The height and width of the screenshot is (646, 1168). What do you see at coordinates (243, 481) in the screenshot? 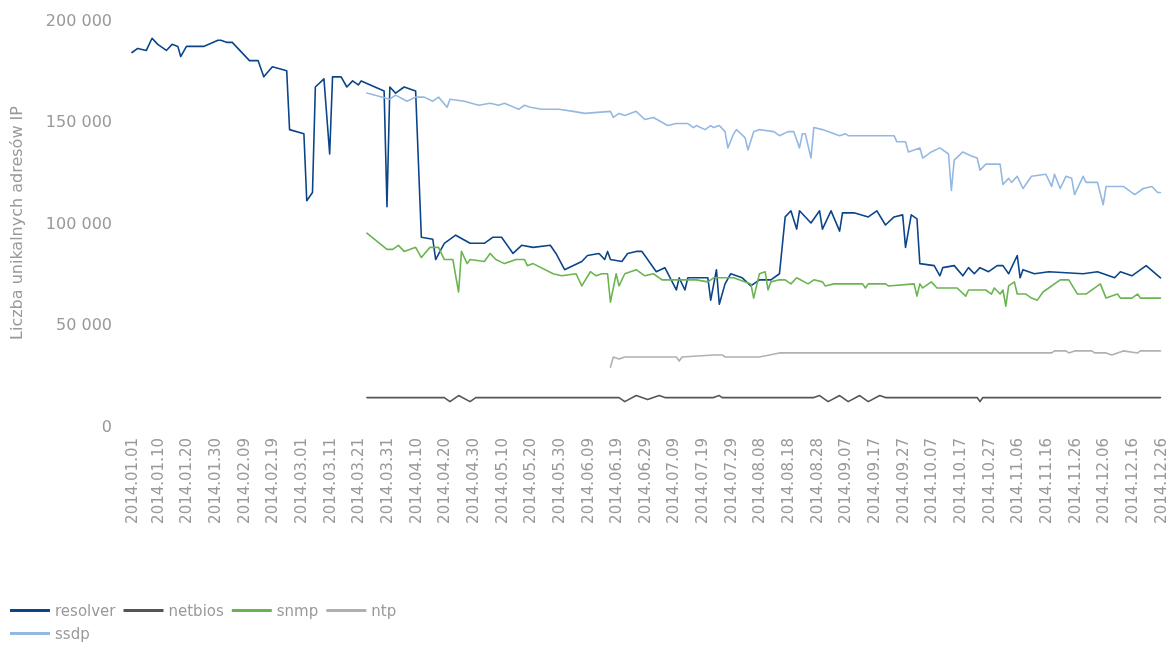
I see `x-tick-label: 2014.02.09` at bounding box center [243, 481].